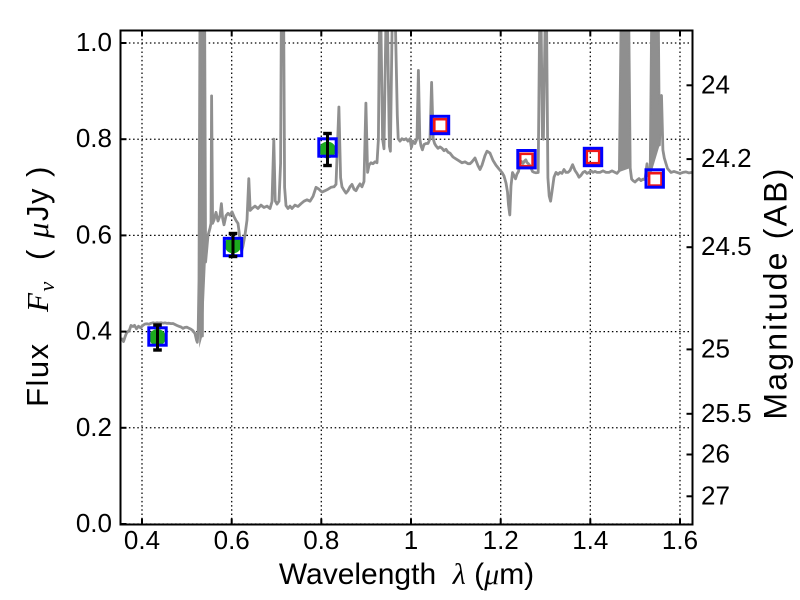 The image size is (800, 600). Describe the element at coordinates (406, 574) in the screenshot. I see `svg-text: Wavelength λ (μm)` at that location.